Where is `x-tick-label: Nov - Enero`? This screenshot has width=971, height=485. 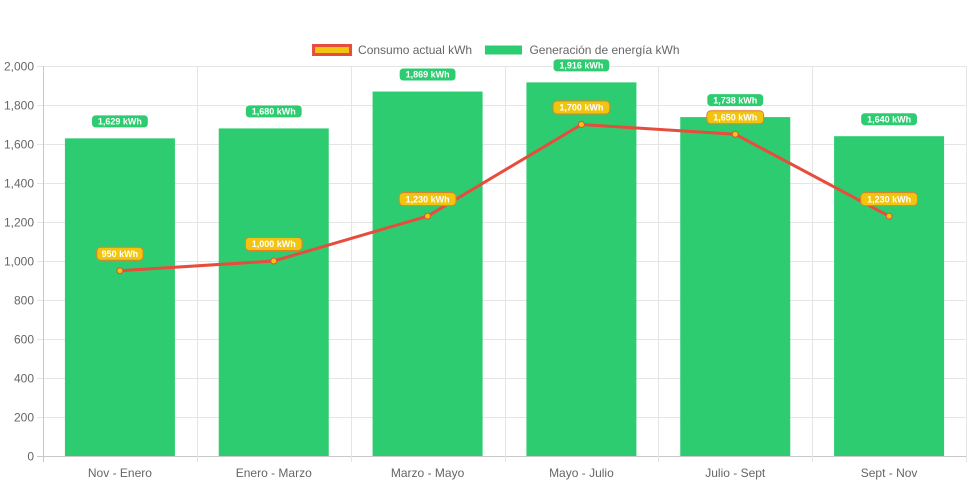
x-tick-label: Nov - Enero is located at coordinates (120, 473).